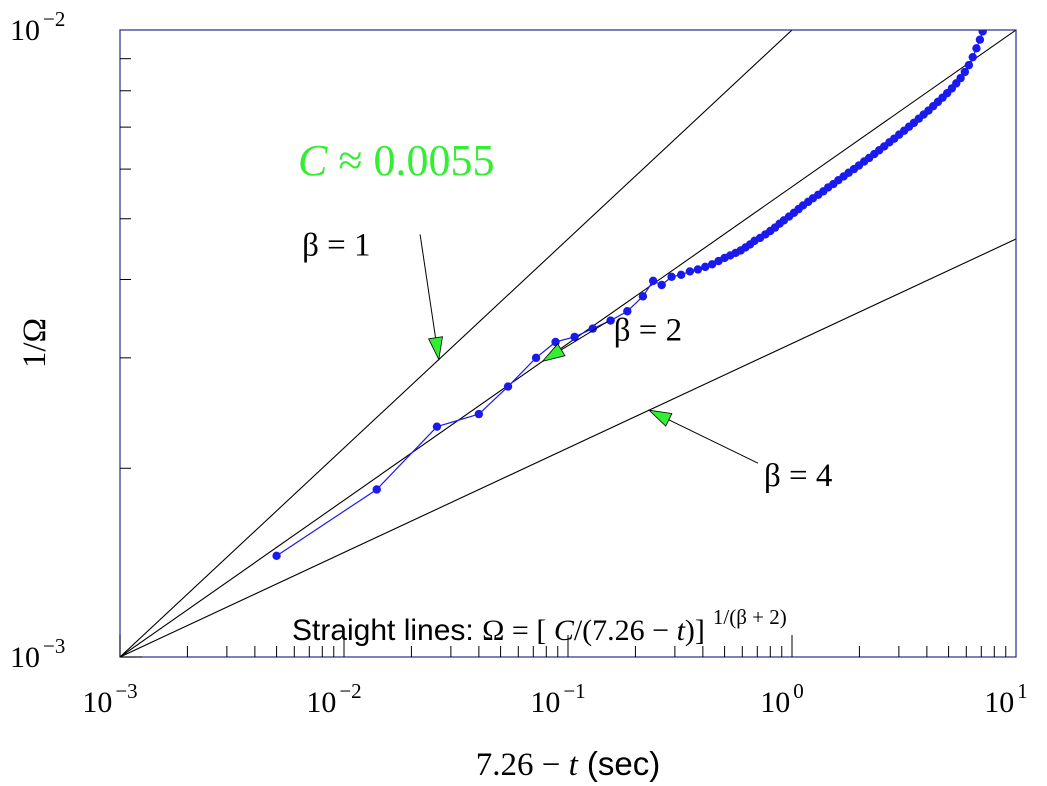  What do you see at coordinates (619, 763) in the screenshot?
I see `x-axis-label-unit: (sec)` at bounding box center [619, 763].